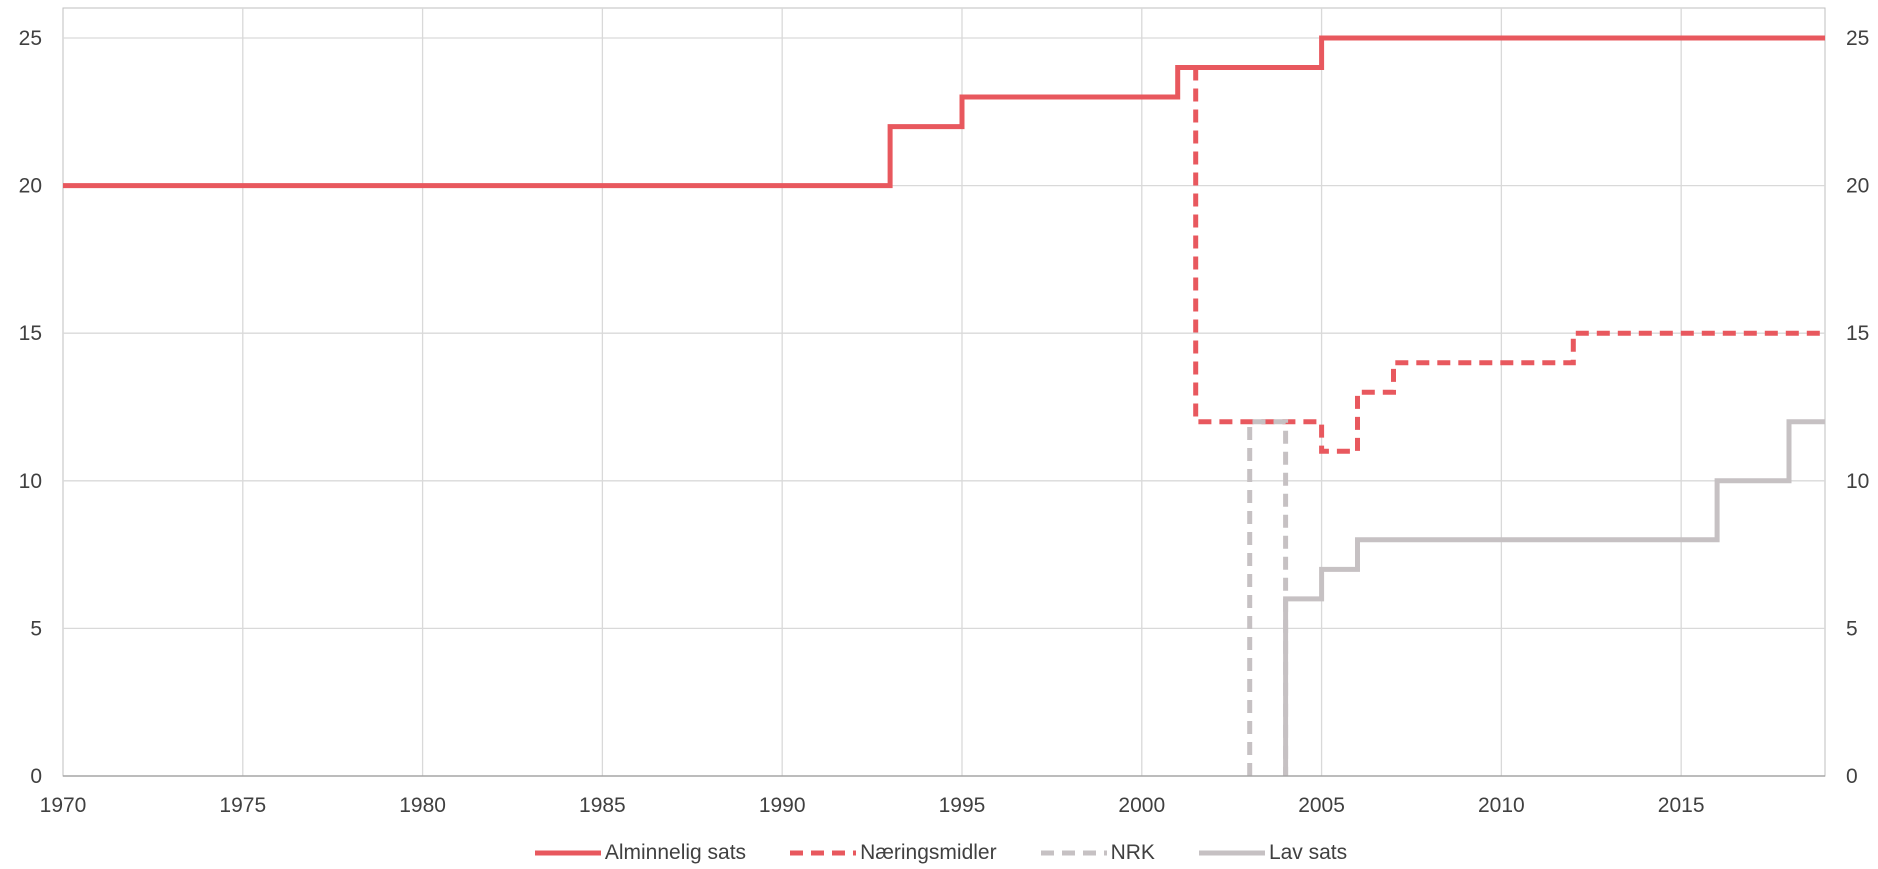  I want to click on x-tick-label: 1980, so click(422, 805).